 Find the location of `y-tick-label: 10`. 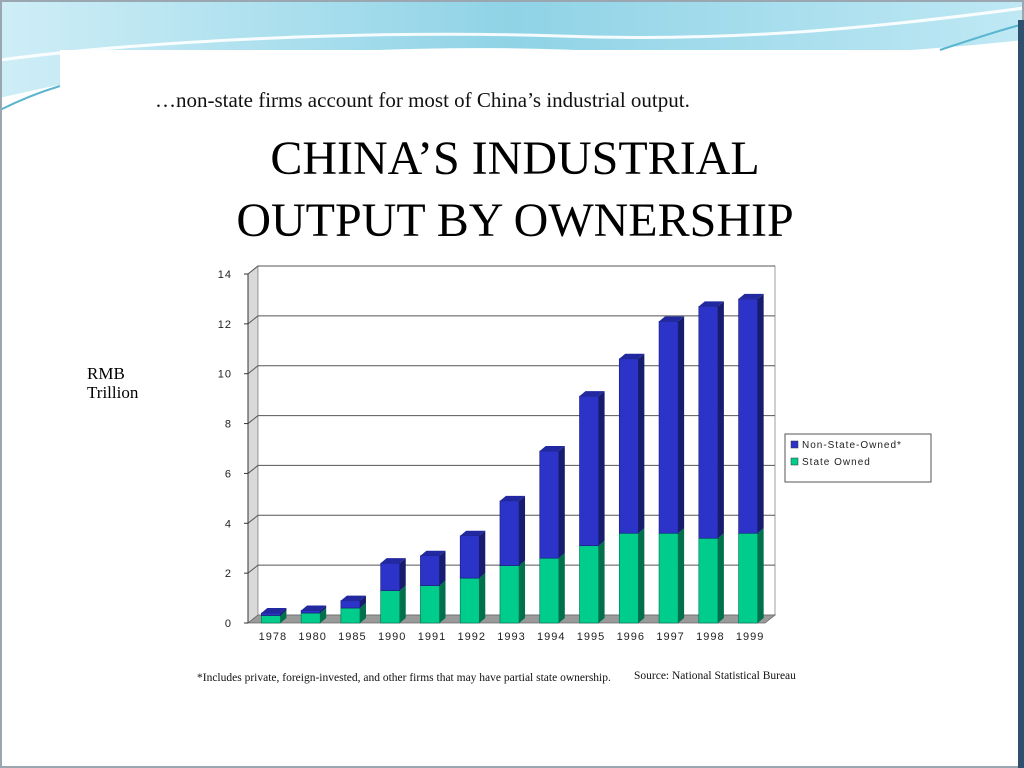

y-tick-label: 10 is located at coordinates (225, 375).